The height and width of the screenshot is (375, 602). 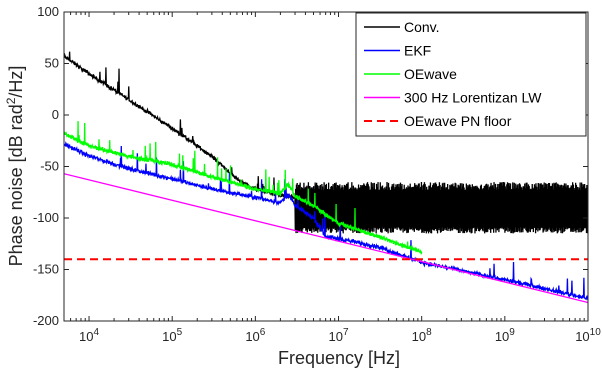 I want to click on x-tick-exp: 5, so click(x=180, y=332).